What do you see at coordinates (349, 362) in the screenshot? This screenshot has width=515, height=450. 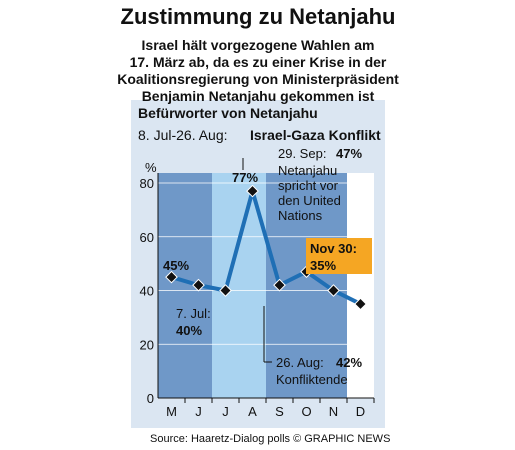 I see `annotation: 42%` at bounding box center [349, 362].